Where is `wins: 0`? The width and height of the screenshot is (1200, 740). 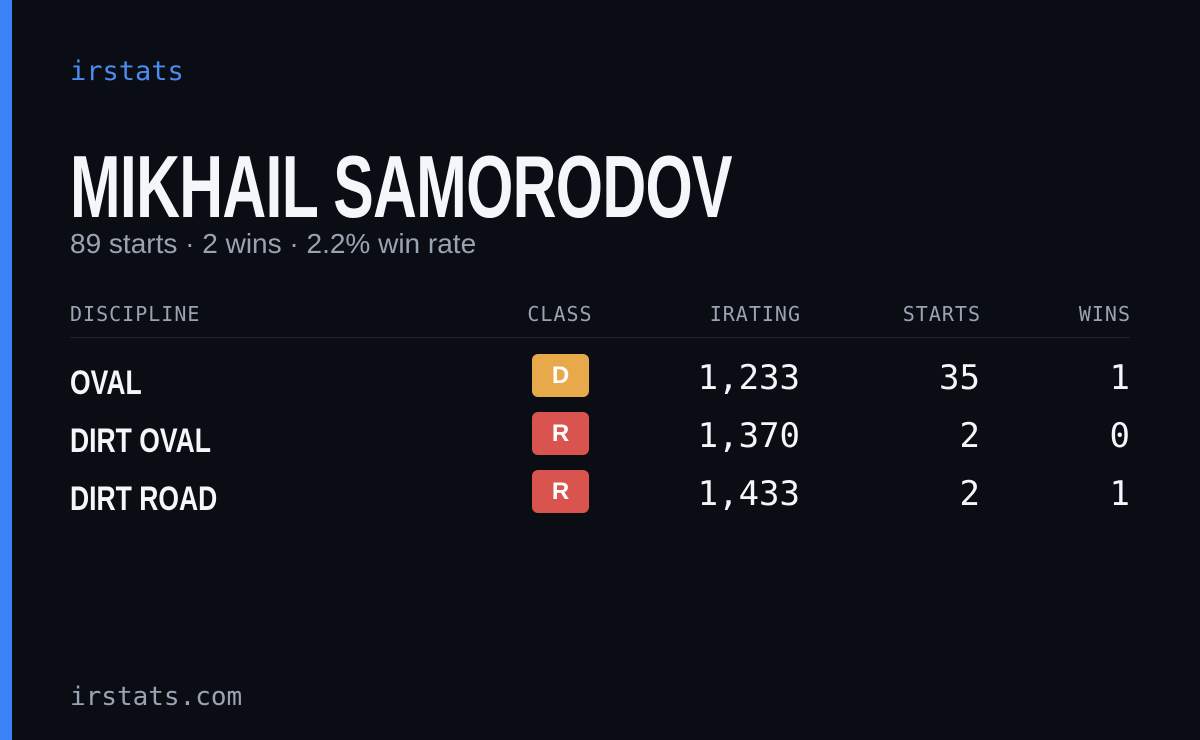
wins: 0 is located at coordinates (1119, 436).